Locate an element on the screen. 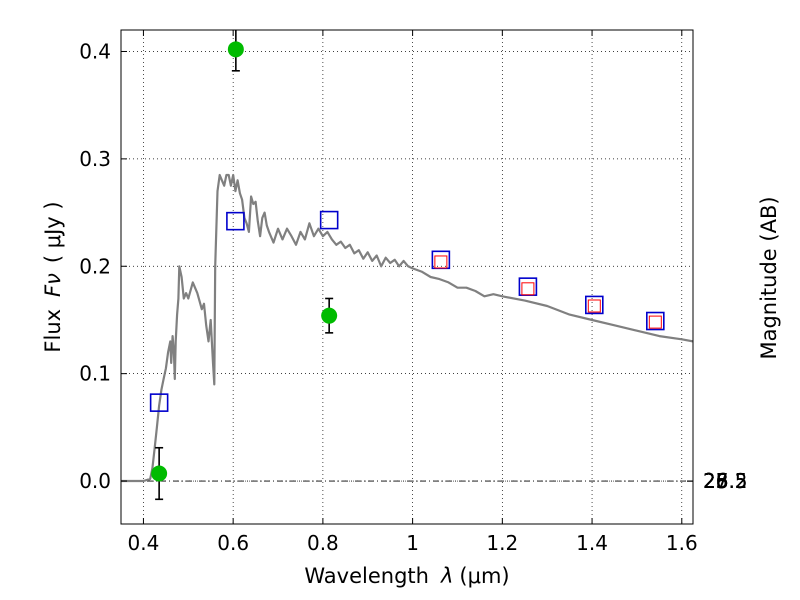  y-tick-label-1: 0.1 is located at coordinates (95, 374).